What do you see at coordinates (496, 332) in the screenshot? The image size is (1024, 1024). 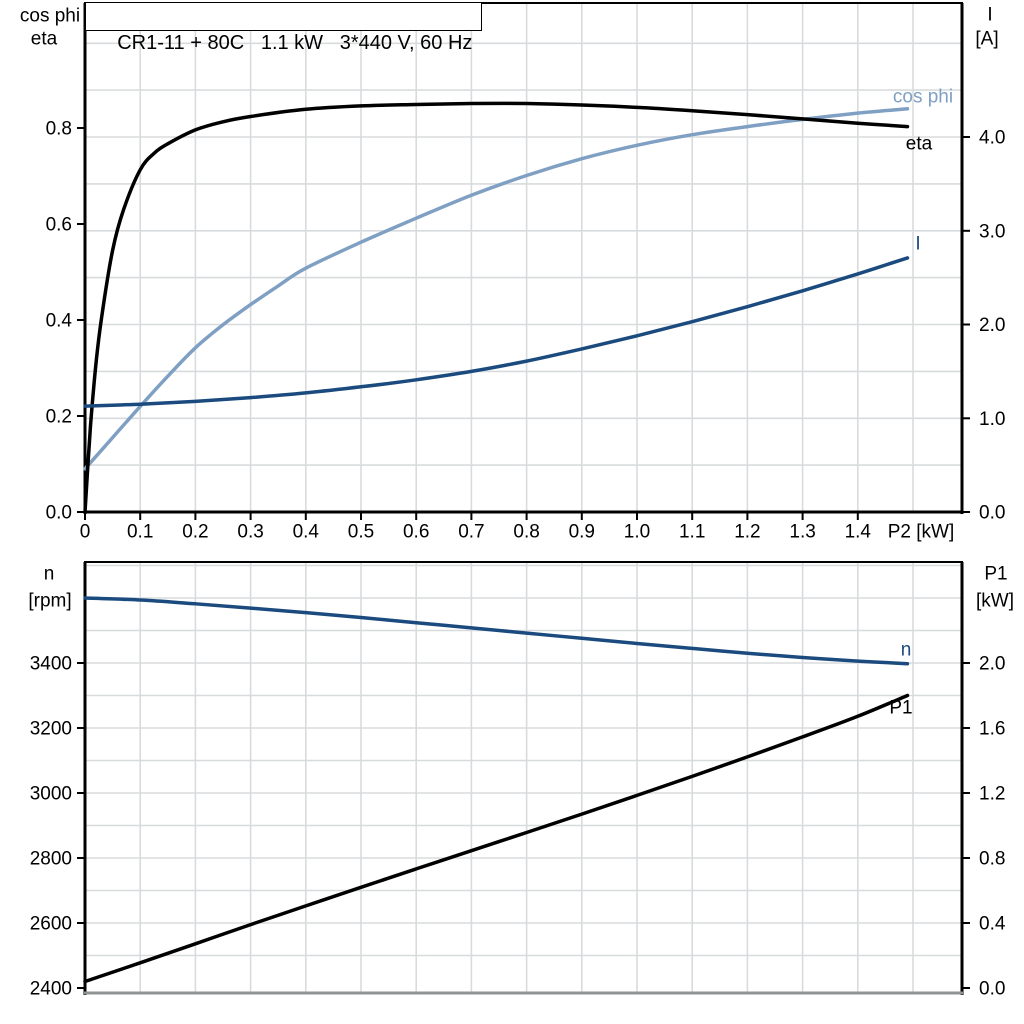 I see `curve-i` at bounding box center [496, 332].